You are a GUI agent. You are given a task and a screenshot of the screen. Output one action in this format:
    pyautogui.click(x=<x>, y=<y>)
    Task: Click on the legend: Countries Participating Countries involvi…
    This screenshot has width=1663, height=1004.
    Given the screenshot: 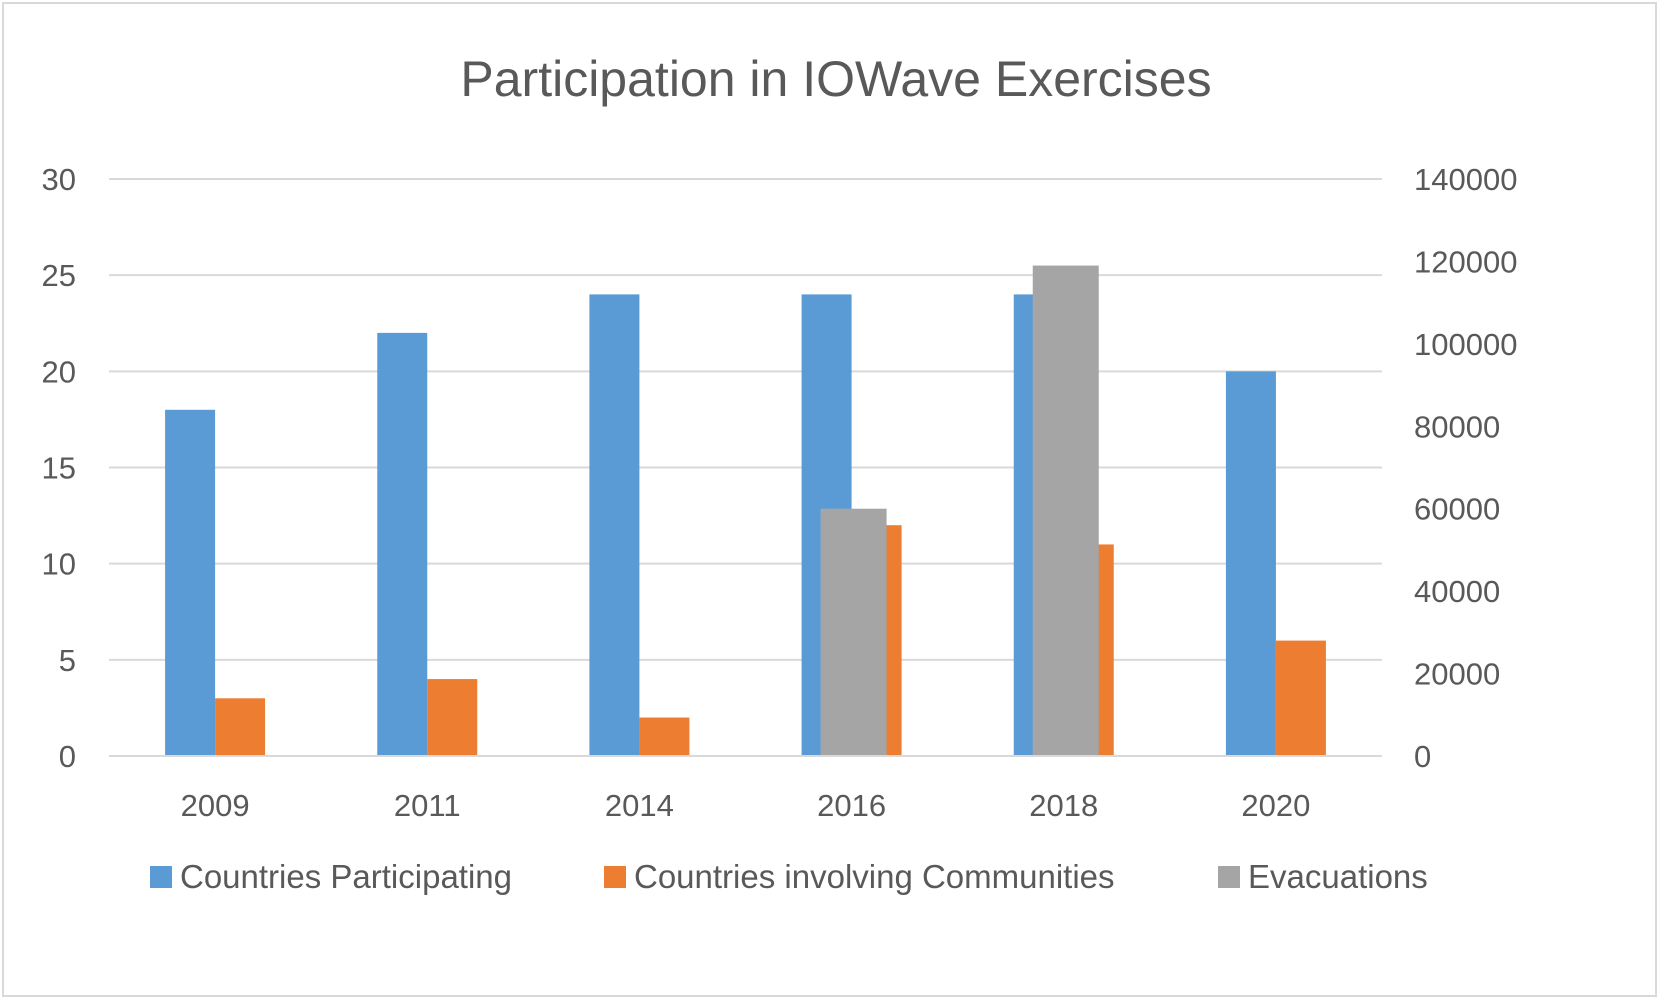 What is the action you would take?
    pyautogui.click(x=789, y=876)
    